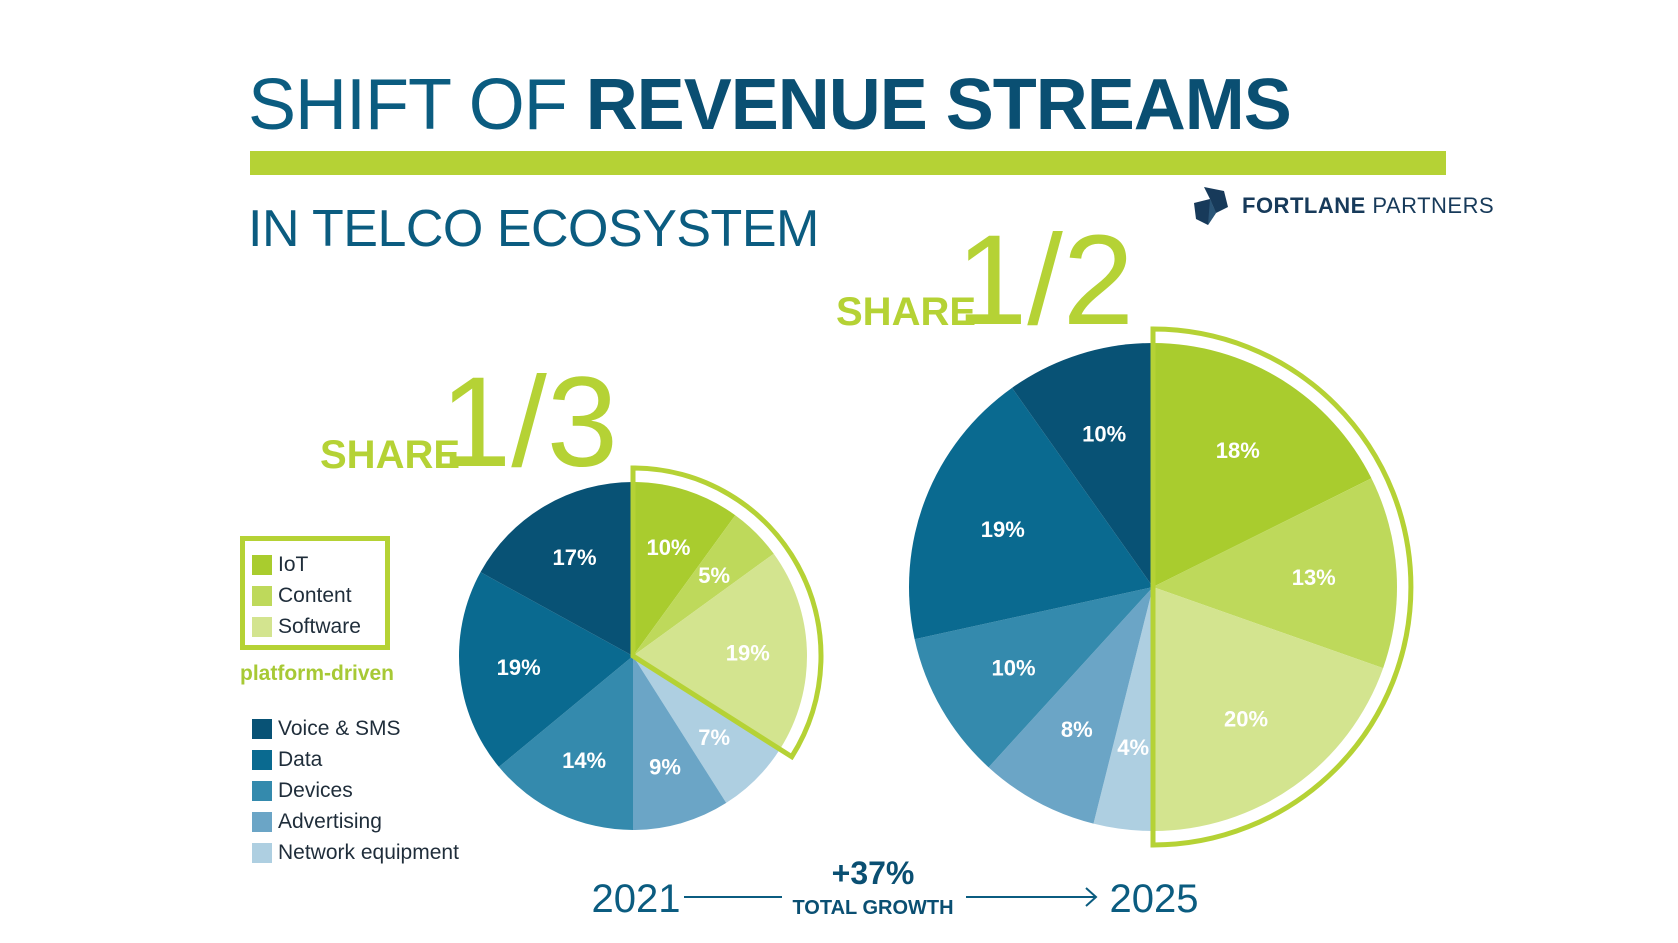 This screenshot has width=1678, height=943. What do you see at coordinates (1238, 450) in the screenshot?
I see `pie-slice-label: 18%` at bounding box center [1238, 450].